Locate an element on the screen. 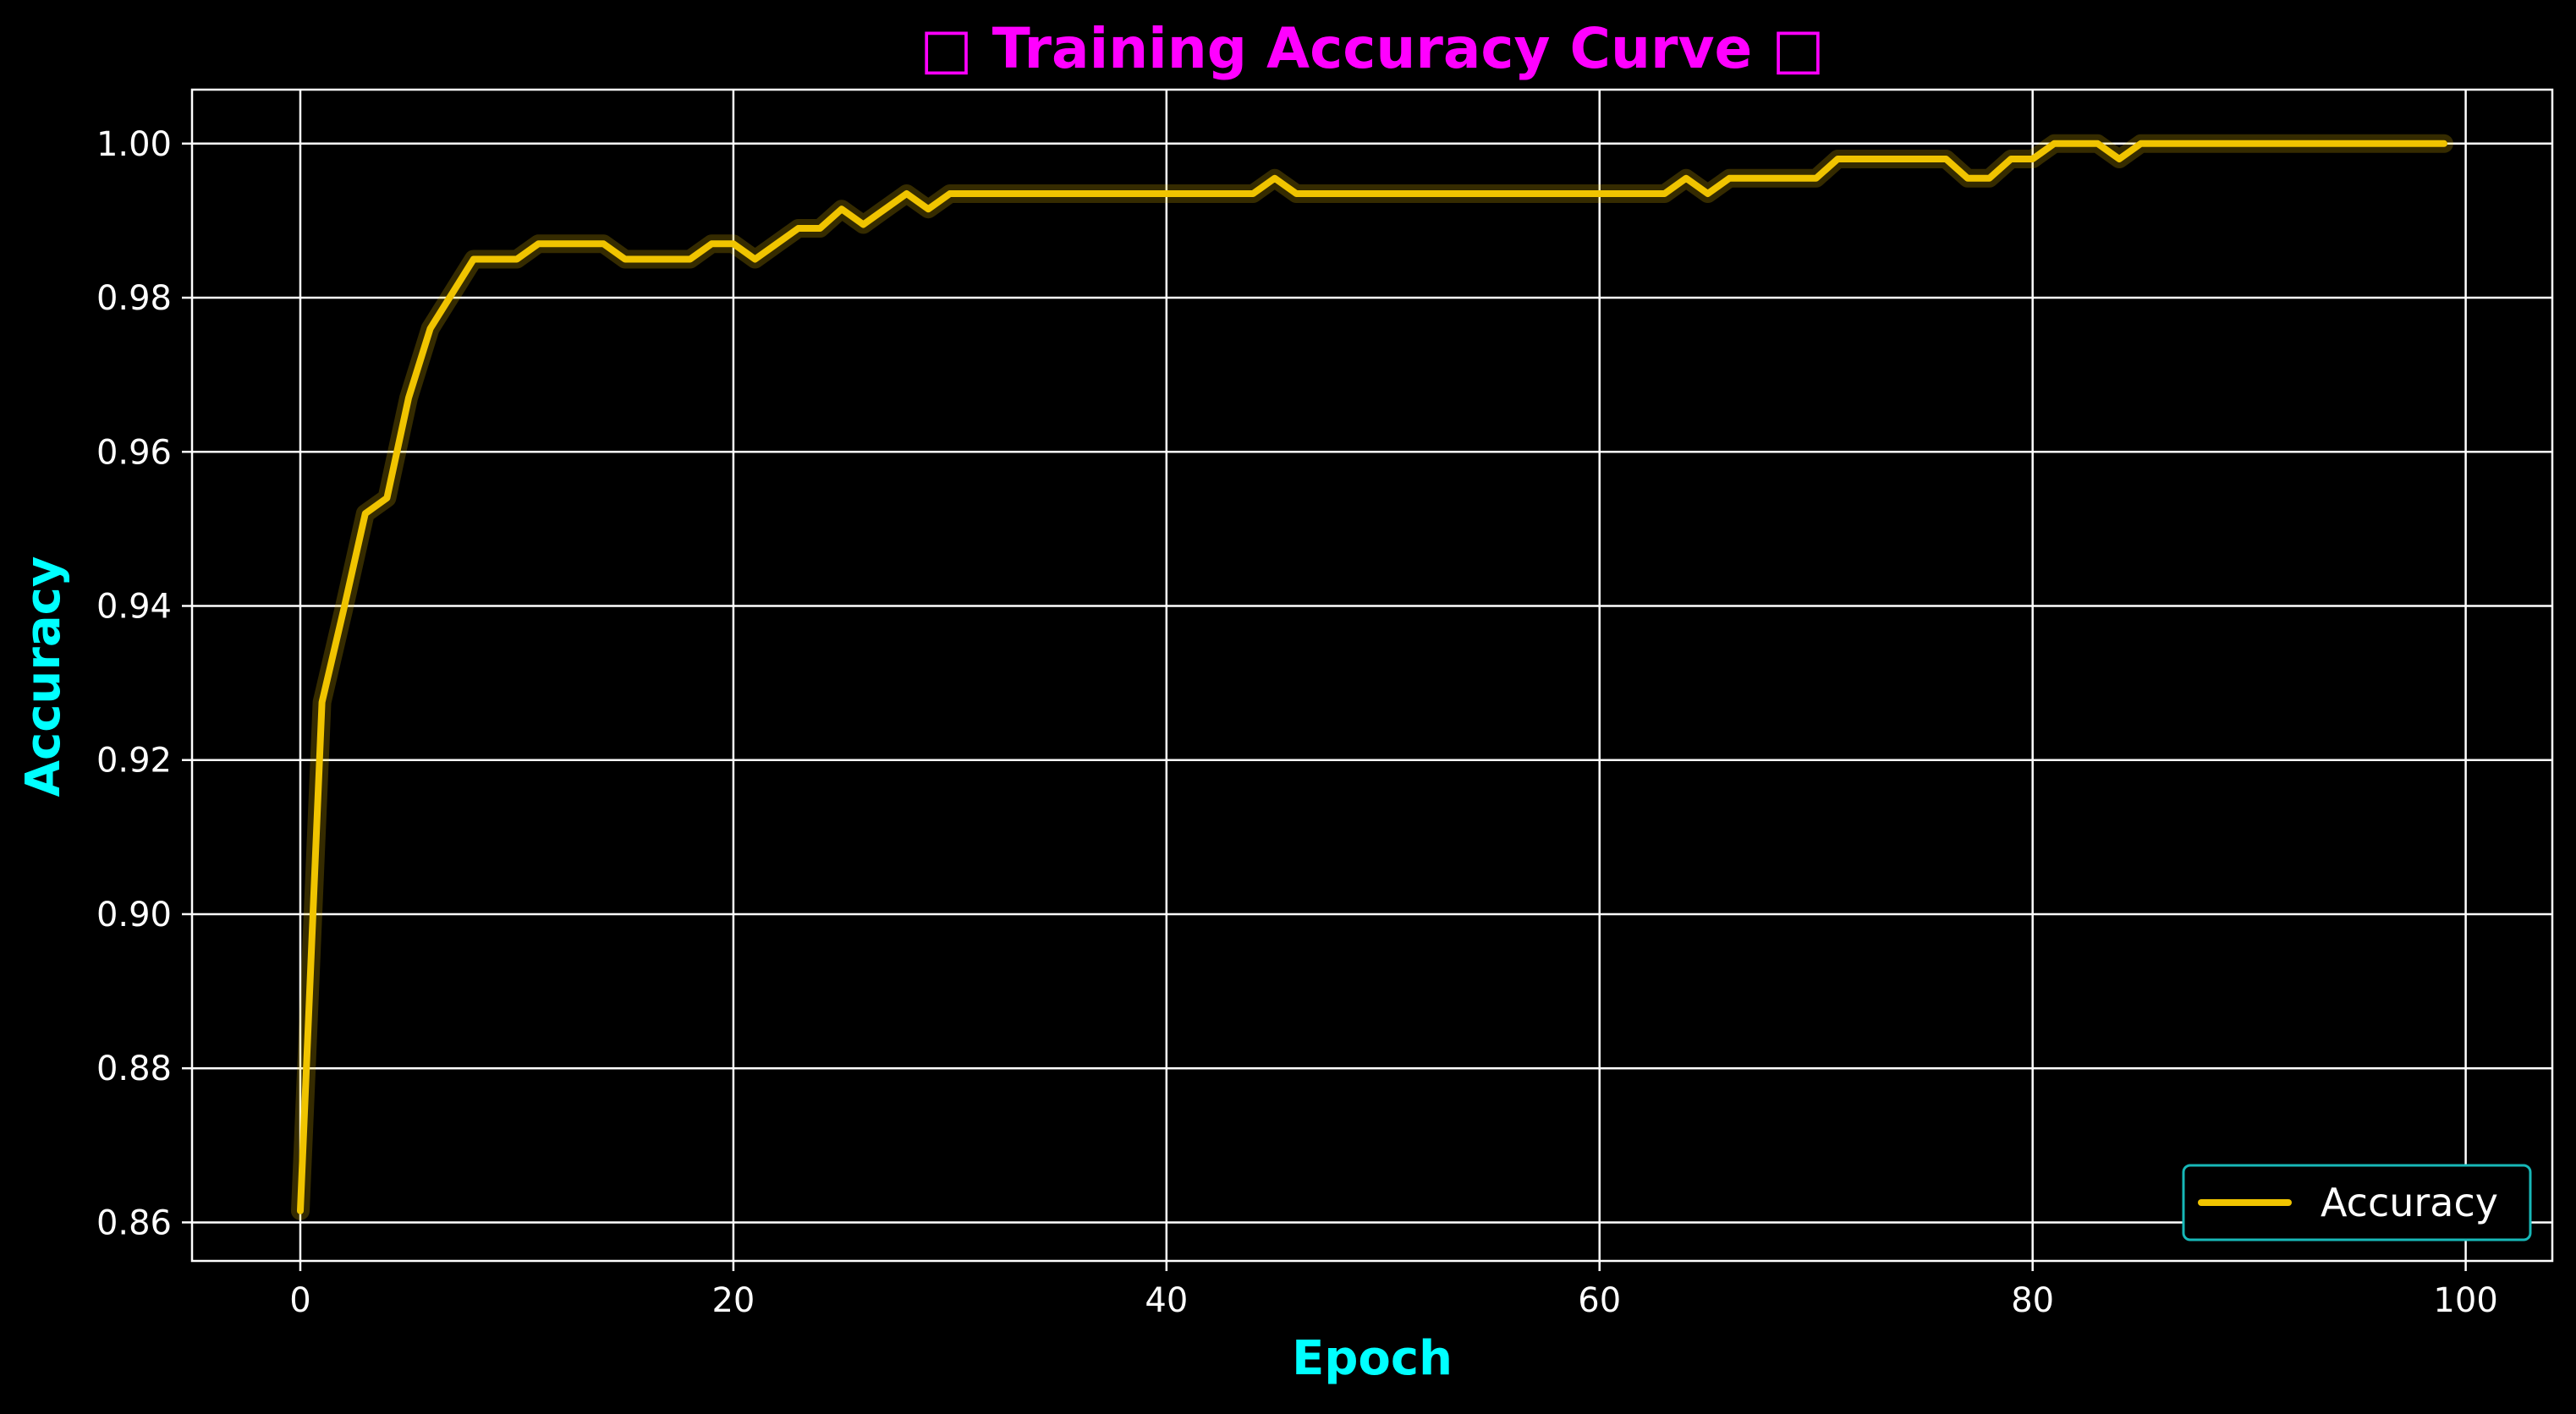 The width and height of the screenshot is (2576, 1414). x-tick-label: 100 is located at coordinates (2465, 1300).